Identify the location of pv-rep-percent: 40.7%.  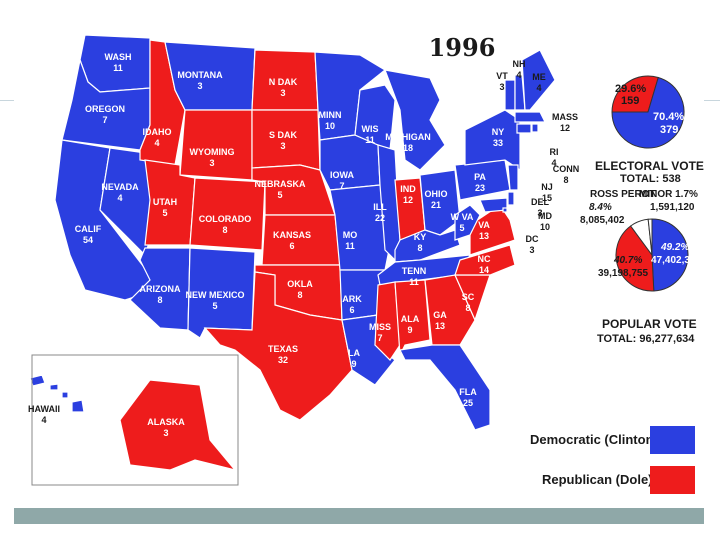
(627, 260).